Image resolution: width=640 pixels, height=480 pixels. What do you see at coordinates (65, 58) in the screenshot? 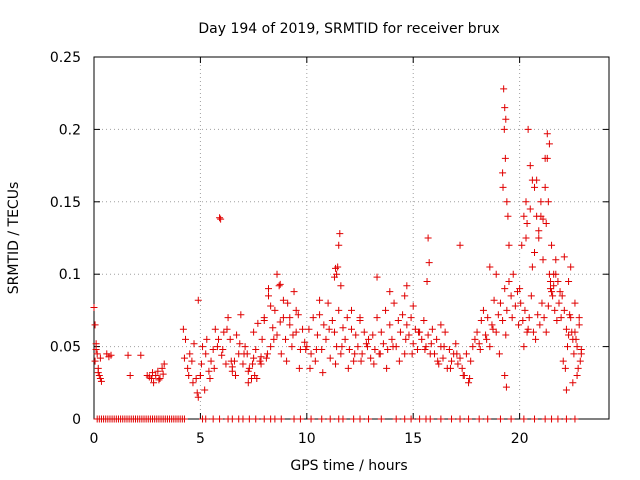
I see `y-tick-label: 0.25` at bounding box center [65, 58].